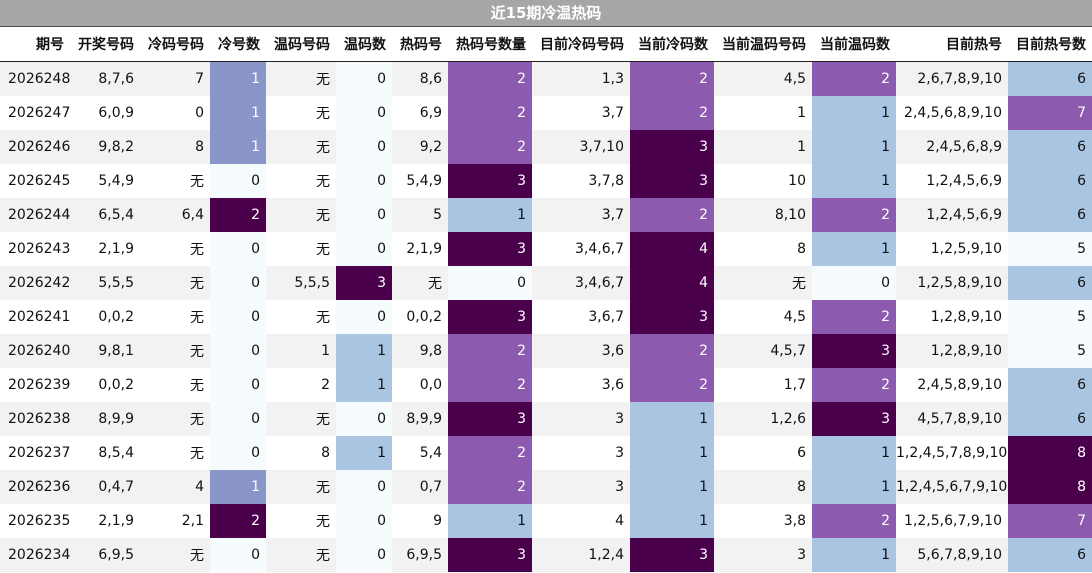  What do you see at coordinates (35, 215) in the screenshot?
I see `table-cell: 2026244` at bounding box center [35, 215].